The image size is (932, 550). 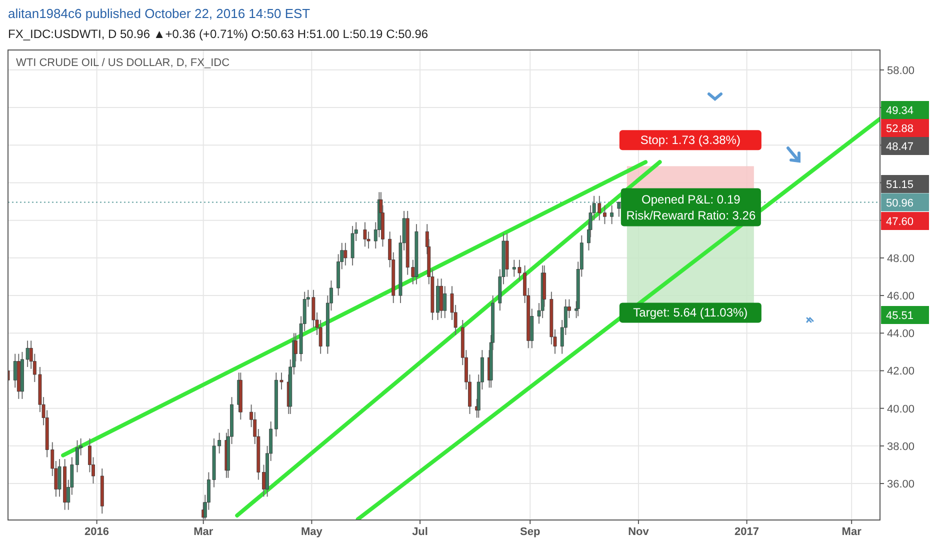 I want to click on text: 52.88, so click(x=900, y=129).